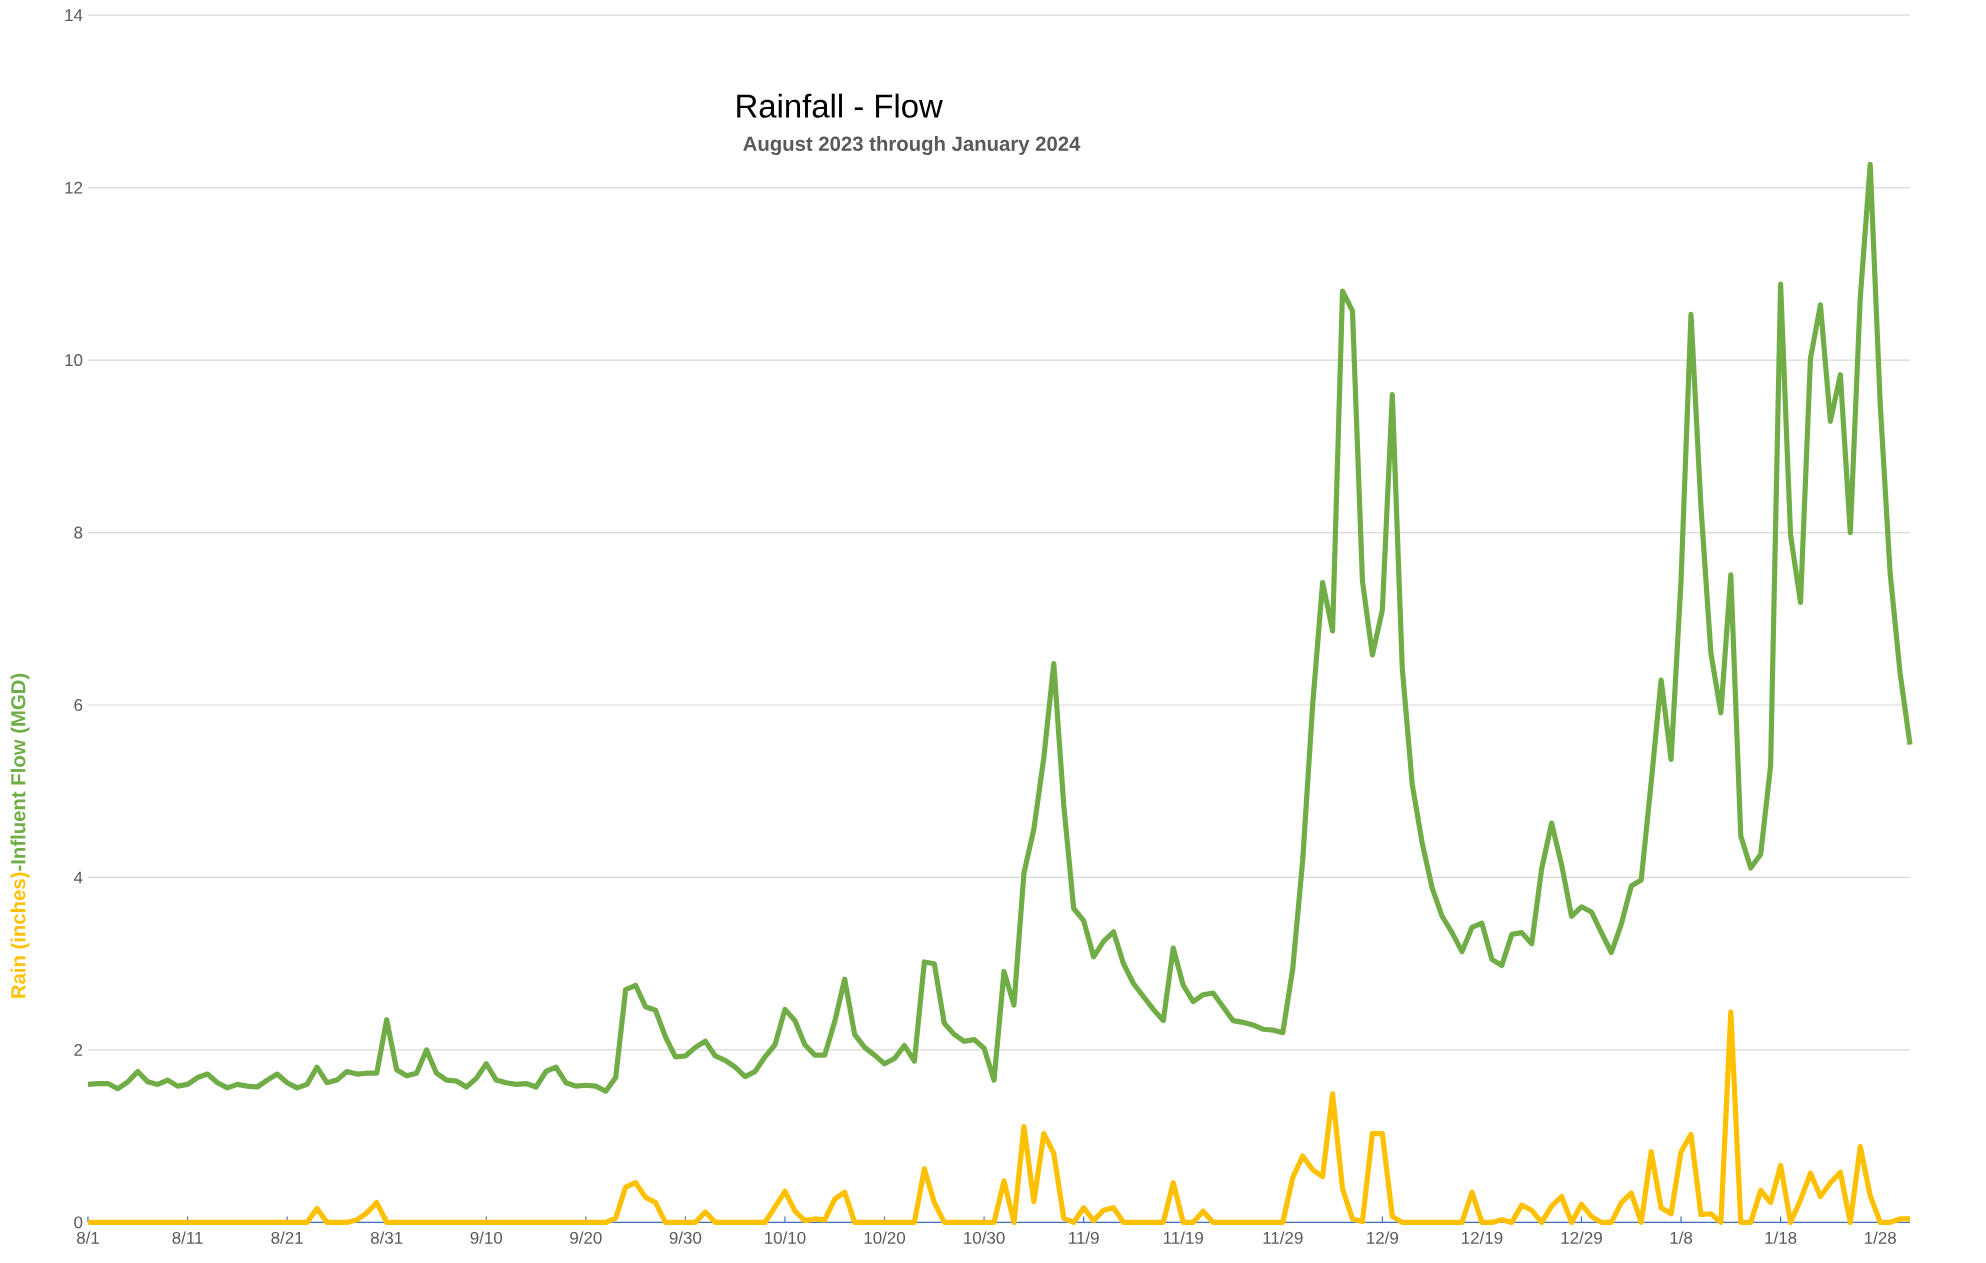  What do you see at coordinates (78, 1222) in the screenshot?
I see `y-tick-label: 0` at bounding box center [78, 1222].